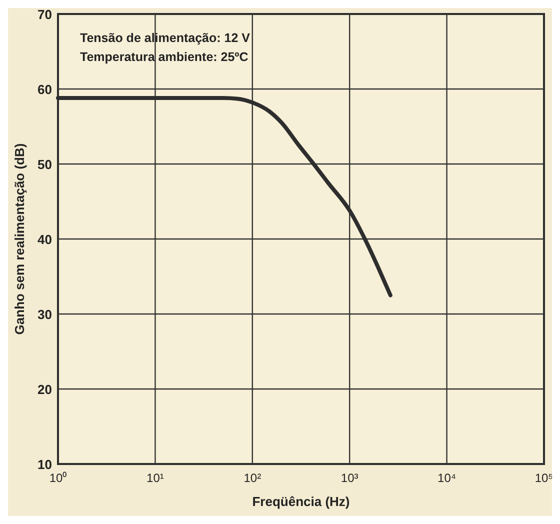  Describe the element at coordinates (544, 478) in the screenshot. I see `x-tick-label: 10⁵` at that location.